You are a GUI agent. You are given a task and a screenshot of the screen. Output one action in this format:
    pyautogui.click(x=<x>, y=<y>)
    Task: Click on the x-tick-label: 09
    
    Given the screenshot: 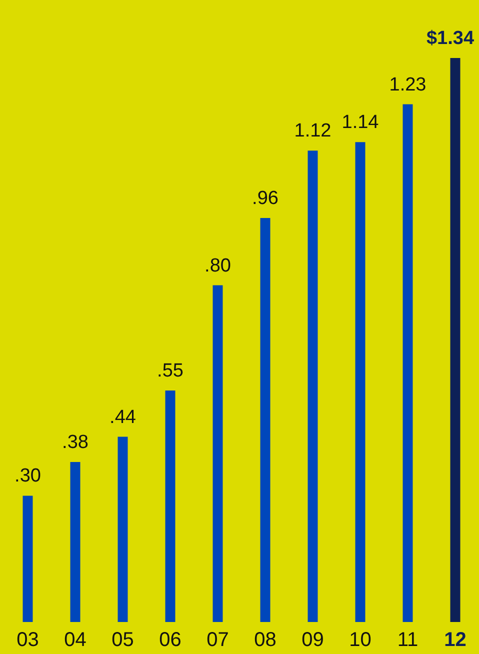 What is the action you would take?
    pyautogui.click(x=313, y=640)
    